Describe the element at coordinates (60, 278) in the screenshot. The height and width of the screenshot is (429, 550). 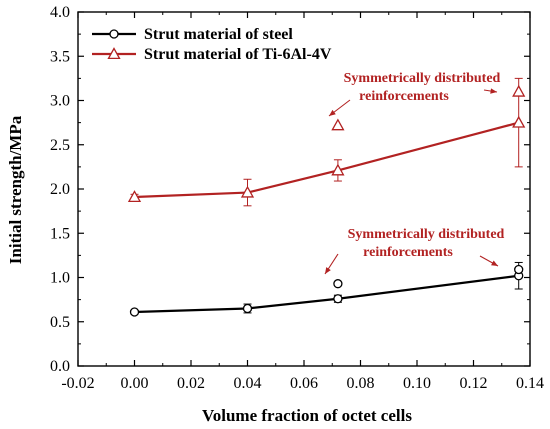
I see `y-tick-label: 1.0` at that location.